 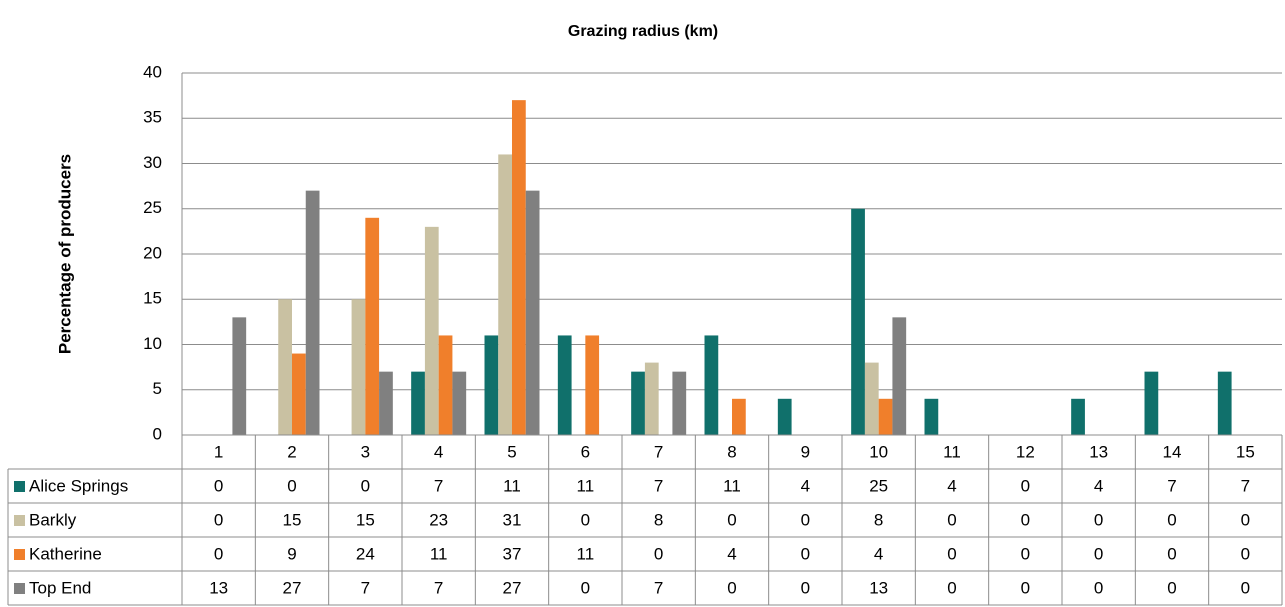 I want to click on table-cell: 23, so click(x=438, y=519).